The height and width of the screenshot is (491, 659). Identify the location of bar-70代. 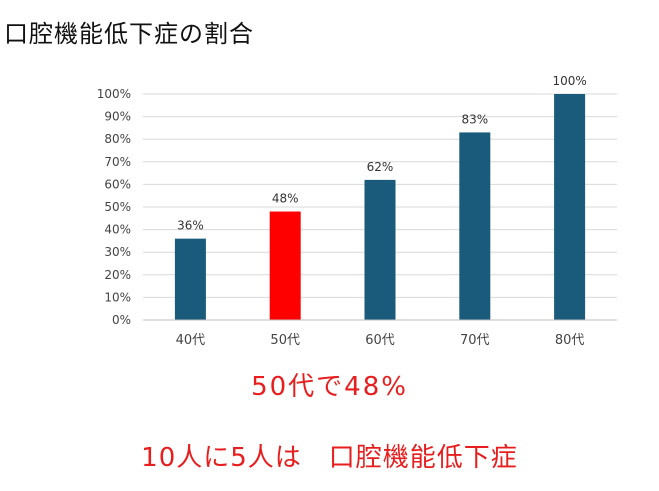
(475, 226).